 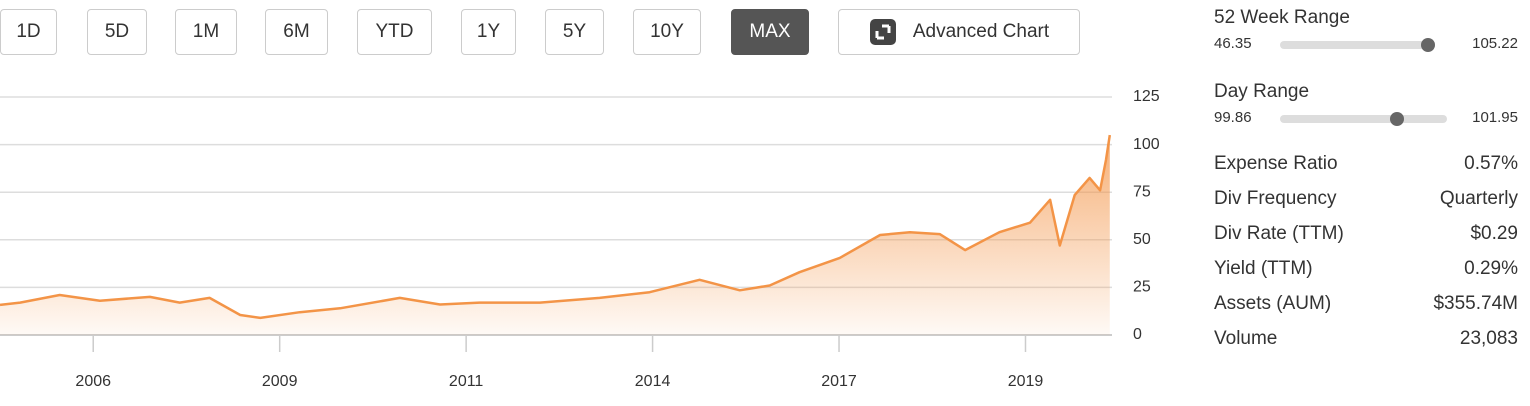 What do you see at coordinates (574, 32) in the screenshot?
I see `range-button: 5Y` at bounding box center [574, 32].